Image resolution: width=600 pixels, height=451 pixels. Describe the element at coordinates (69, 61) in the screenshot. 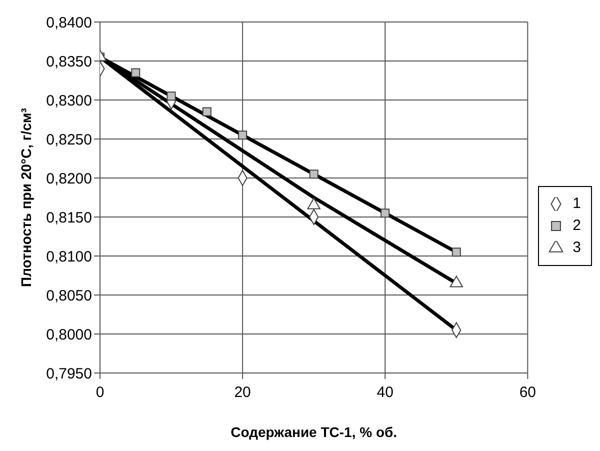

I see `y-tick-label: 0,8350` at that location.